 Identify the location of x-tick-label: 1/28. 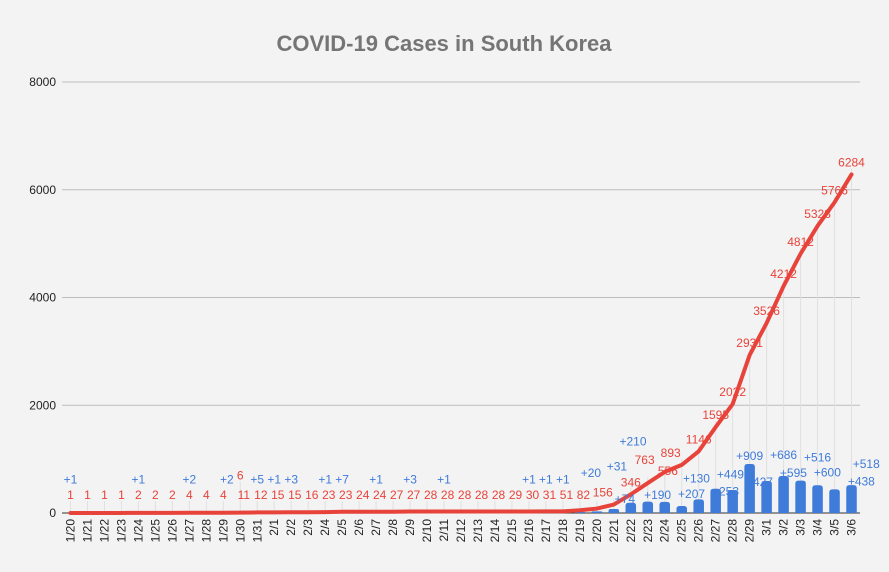
(206, 531).